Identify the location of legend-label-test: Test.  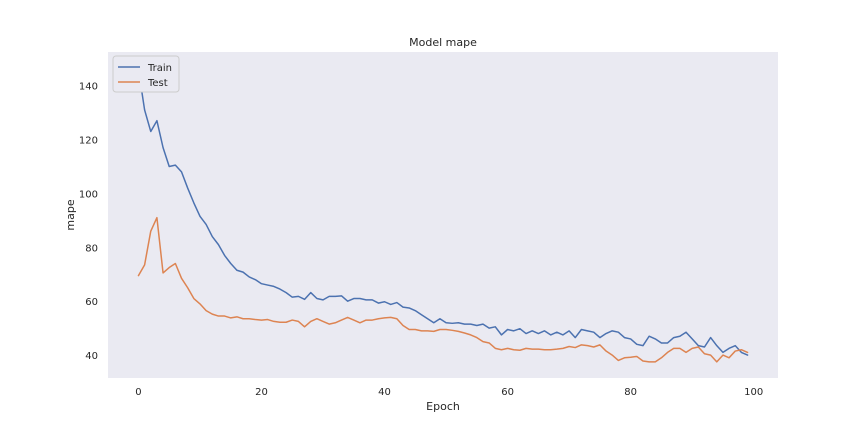
(157, 83).